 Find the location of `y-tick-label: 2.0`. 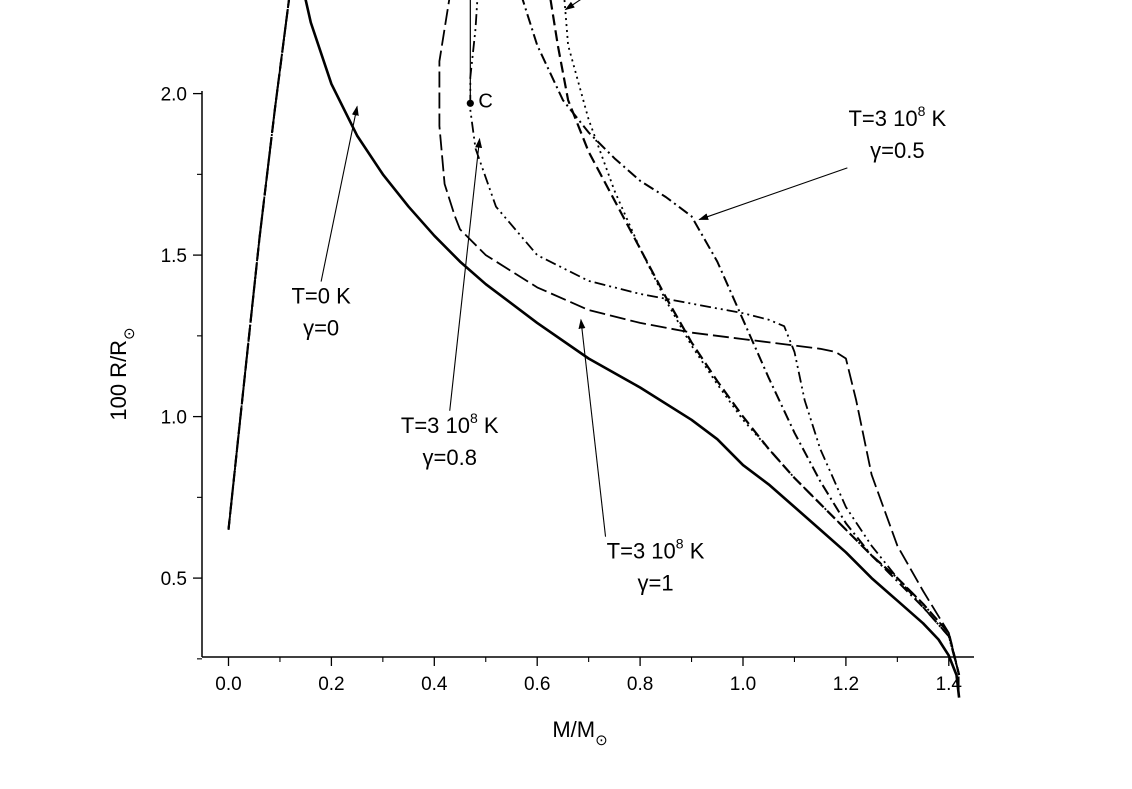

y-tick-label: 2.0 is located at coordinates (174, 95).